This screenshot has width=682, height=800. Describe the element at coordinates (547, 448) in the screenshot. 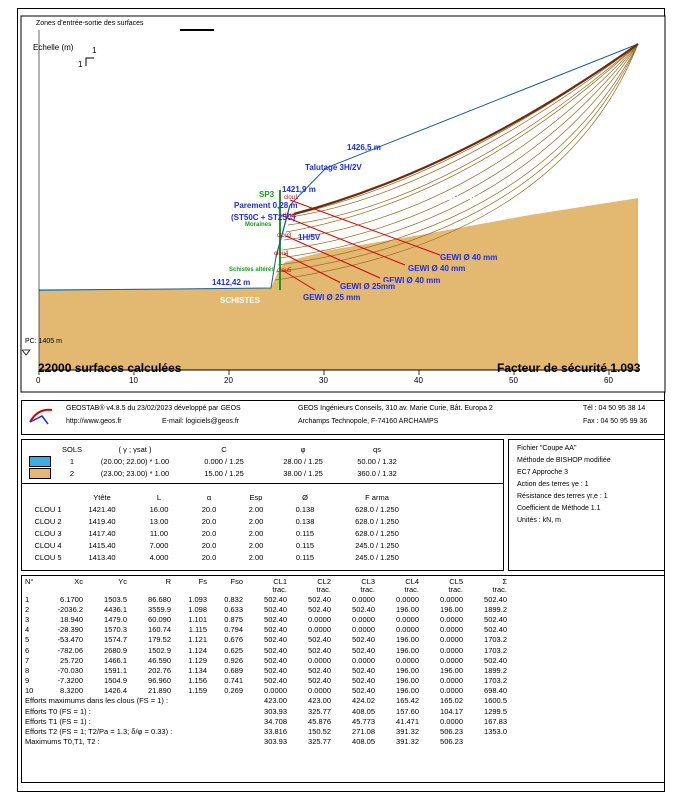

I see `info-file: Fichier "Coupe AA"` at that location.